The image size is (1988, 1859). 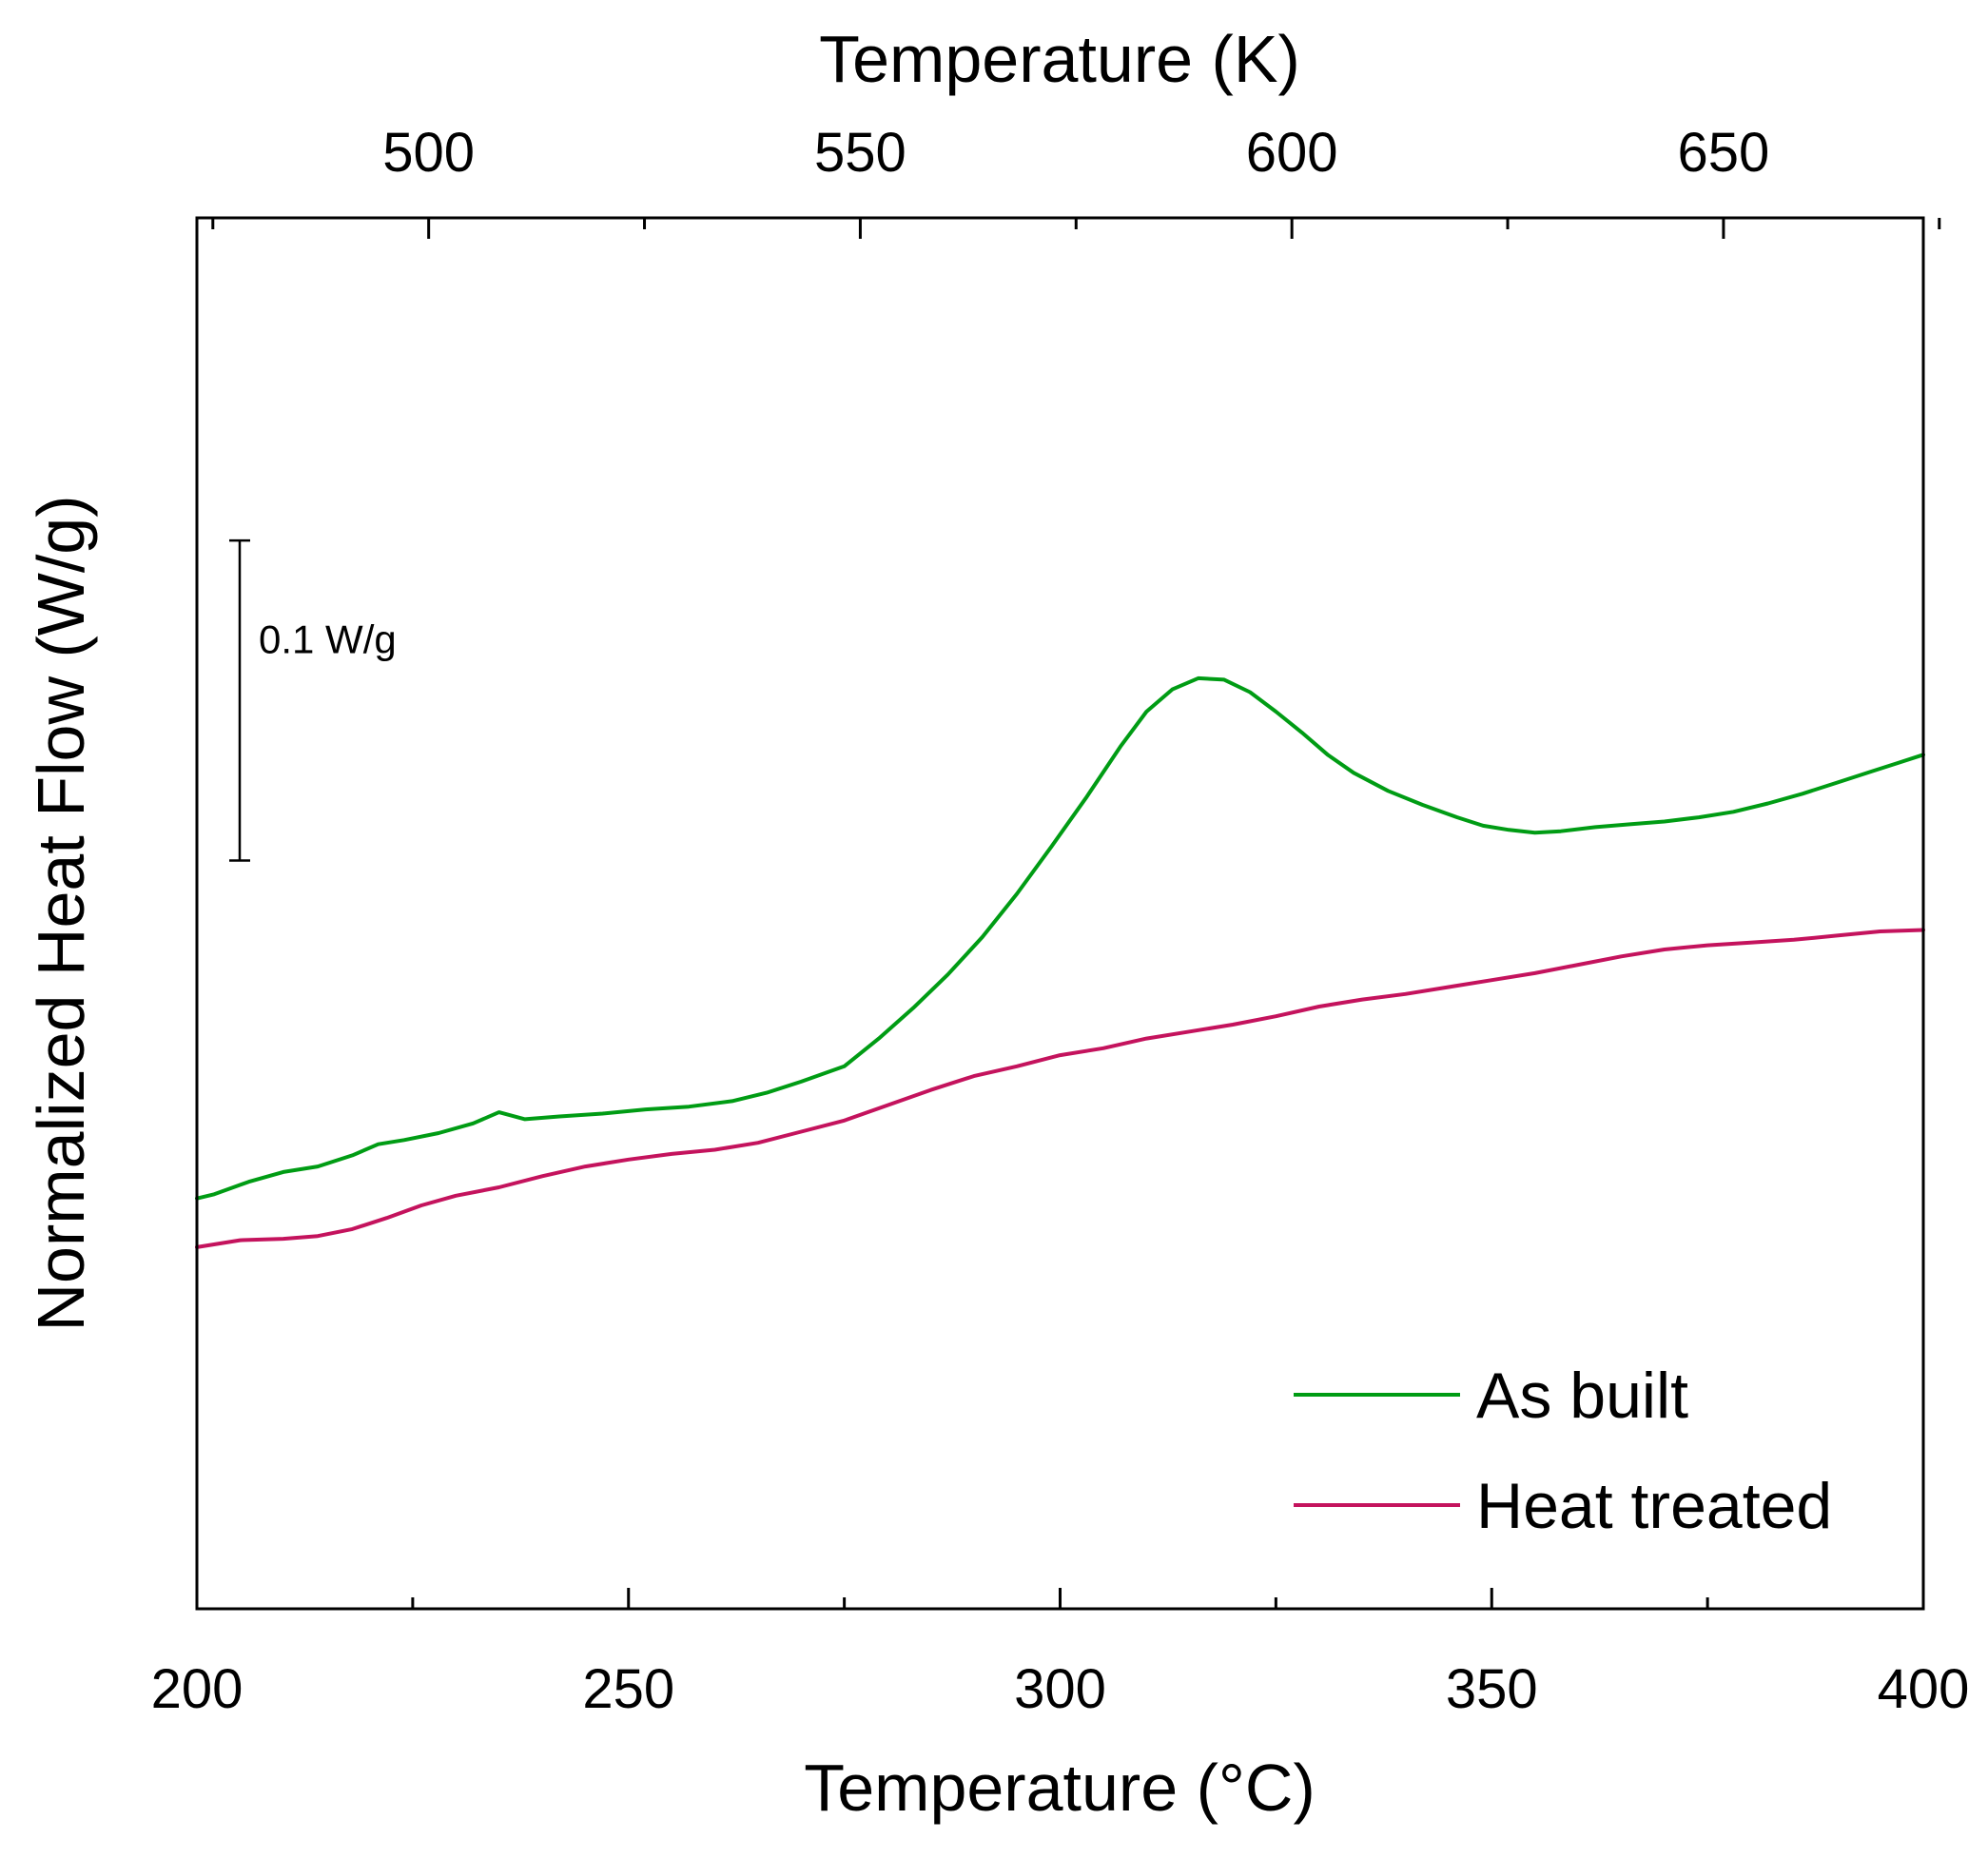 What do you see at coordinates (61, 913) in the screenshot?
I see `y-axis-title: Normalized Heat Flow (W/g)` at bounding box center [61, 913].